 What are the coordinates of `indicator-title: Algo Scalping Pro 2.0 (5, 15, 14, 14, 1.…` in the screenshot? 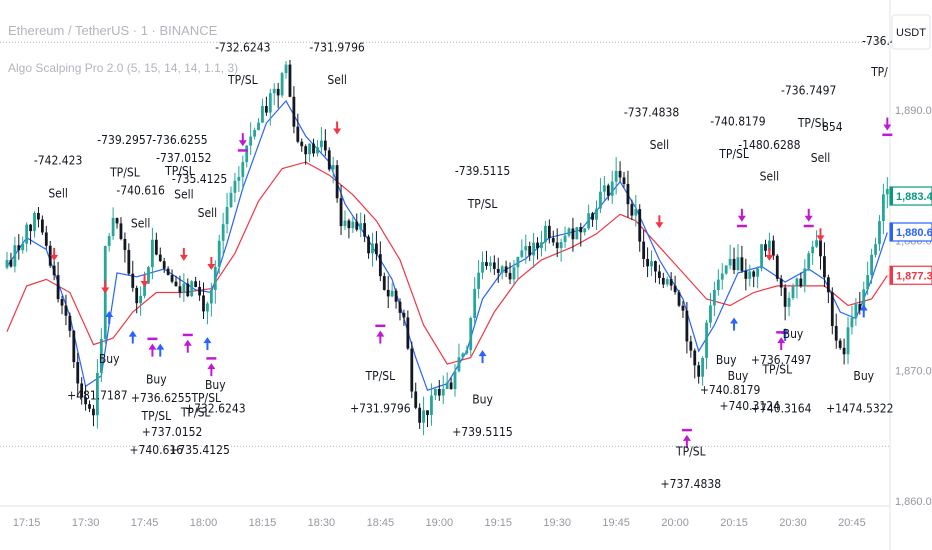 It's located at (123, 68).